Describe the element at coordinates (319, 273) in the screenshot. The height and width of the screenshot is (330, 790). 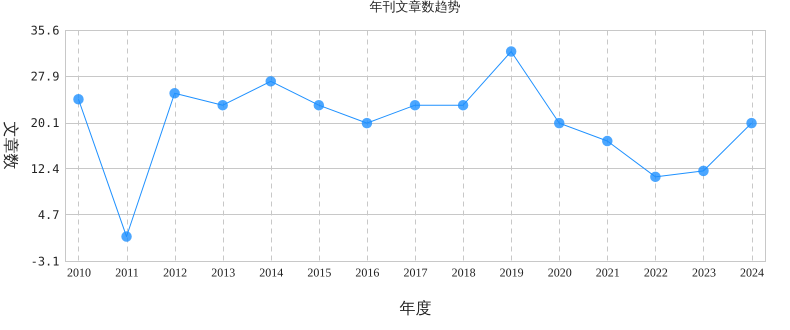
I see `x-tick-label: 2015` at that location.